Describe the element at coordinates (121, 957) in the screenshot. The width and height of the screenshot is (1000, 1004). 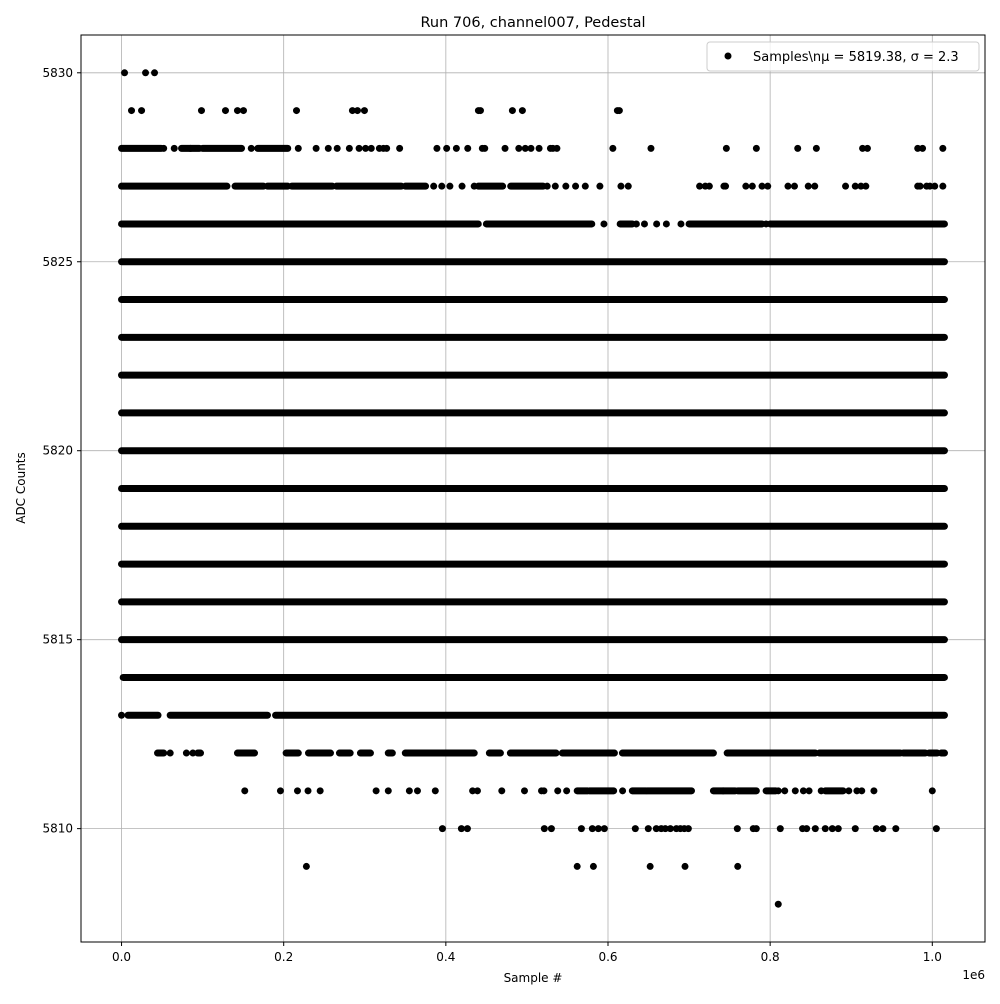
I see `x-tick-label: 0.0` at that location.